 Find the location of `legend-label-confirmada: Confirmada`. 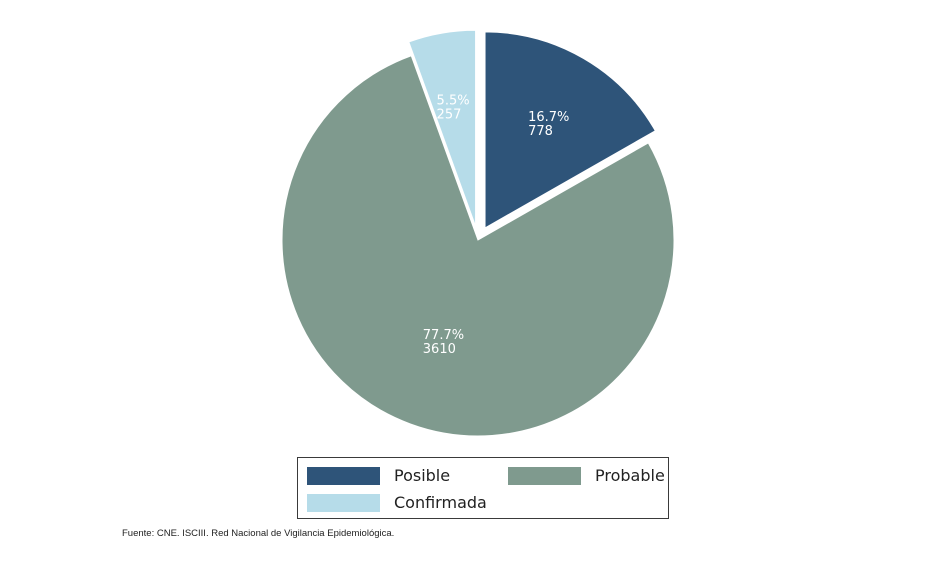

legend-label-confirmada: Confirmada is located at coordinates (440, 502).